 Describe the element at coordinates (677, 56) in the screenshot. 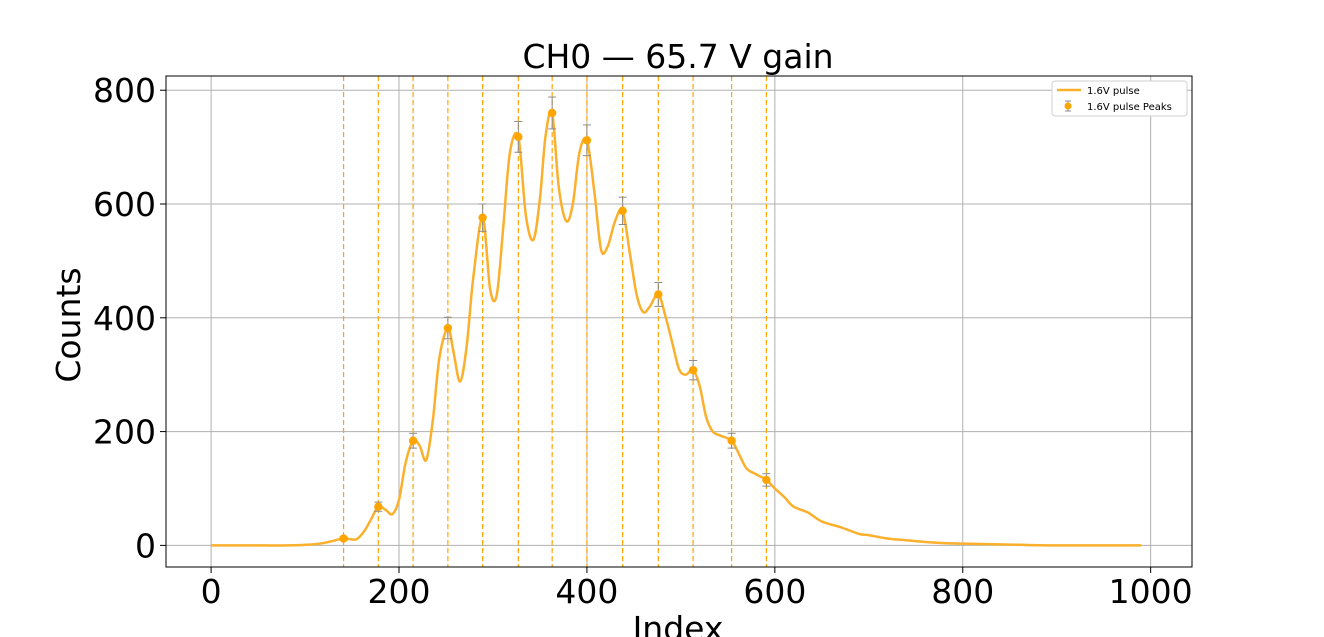

I see `chart-title: CH0 — 65.7 V gain` at that location.